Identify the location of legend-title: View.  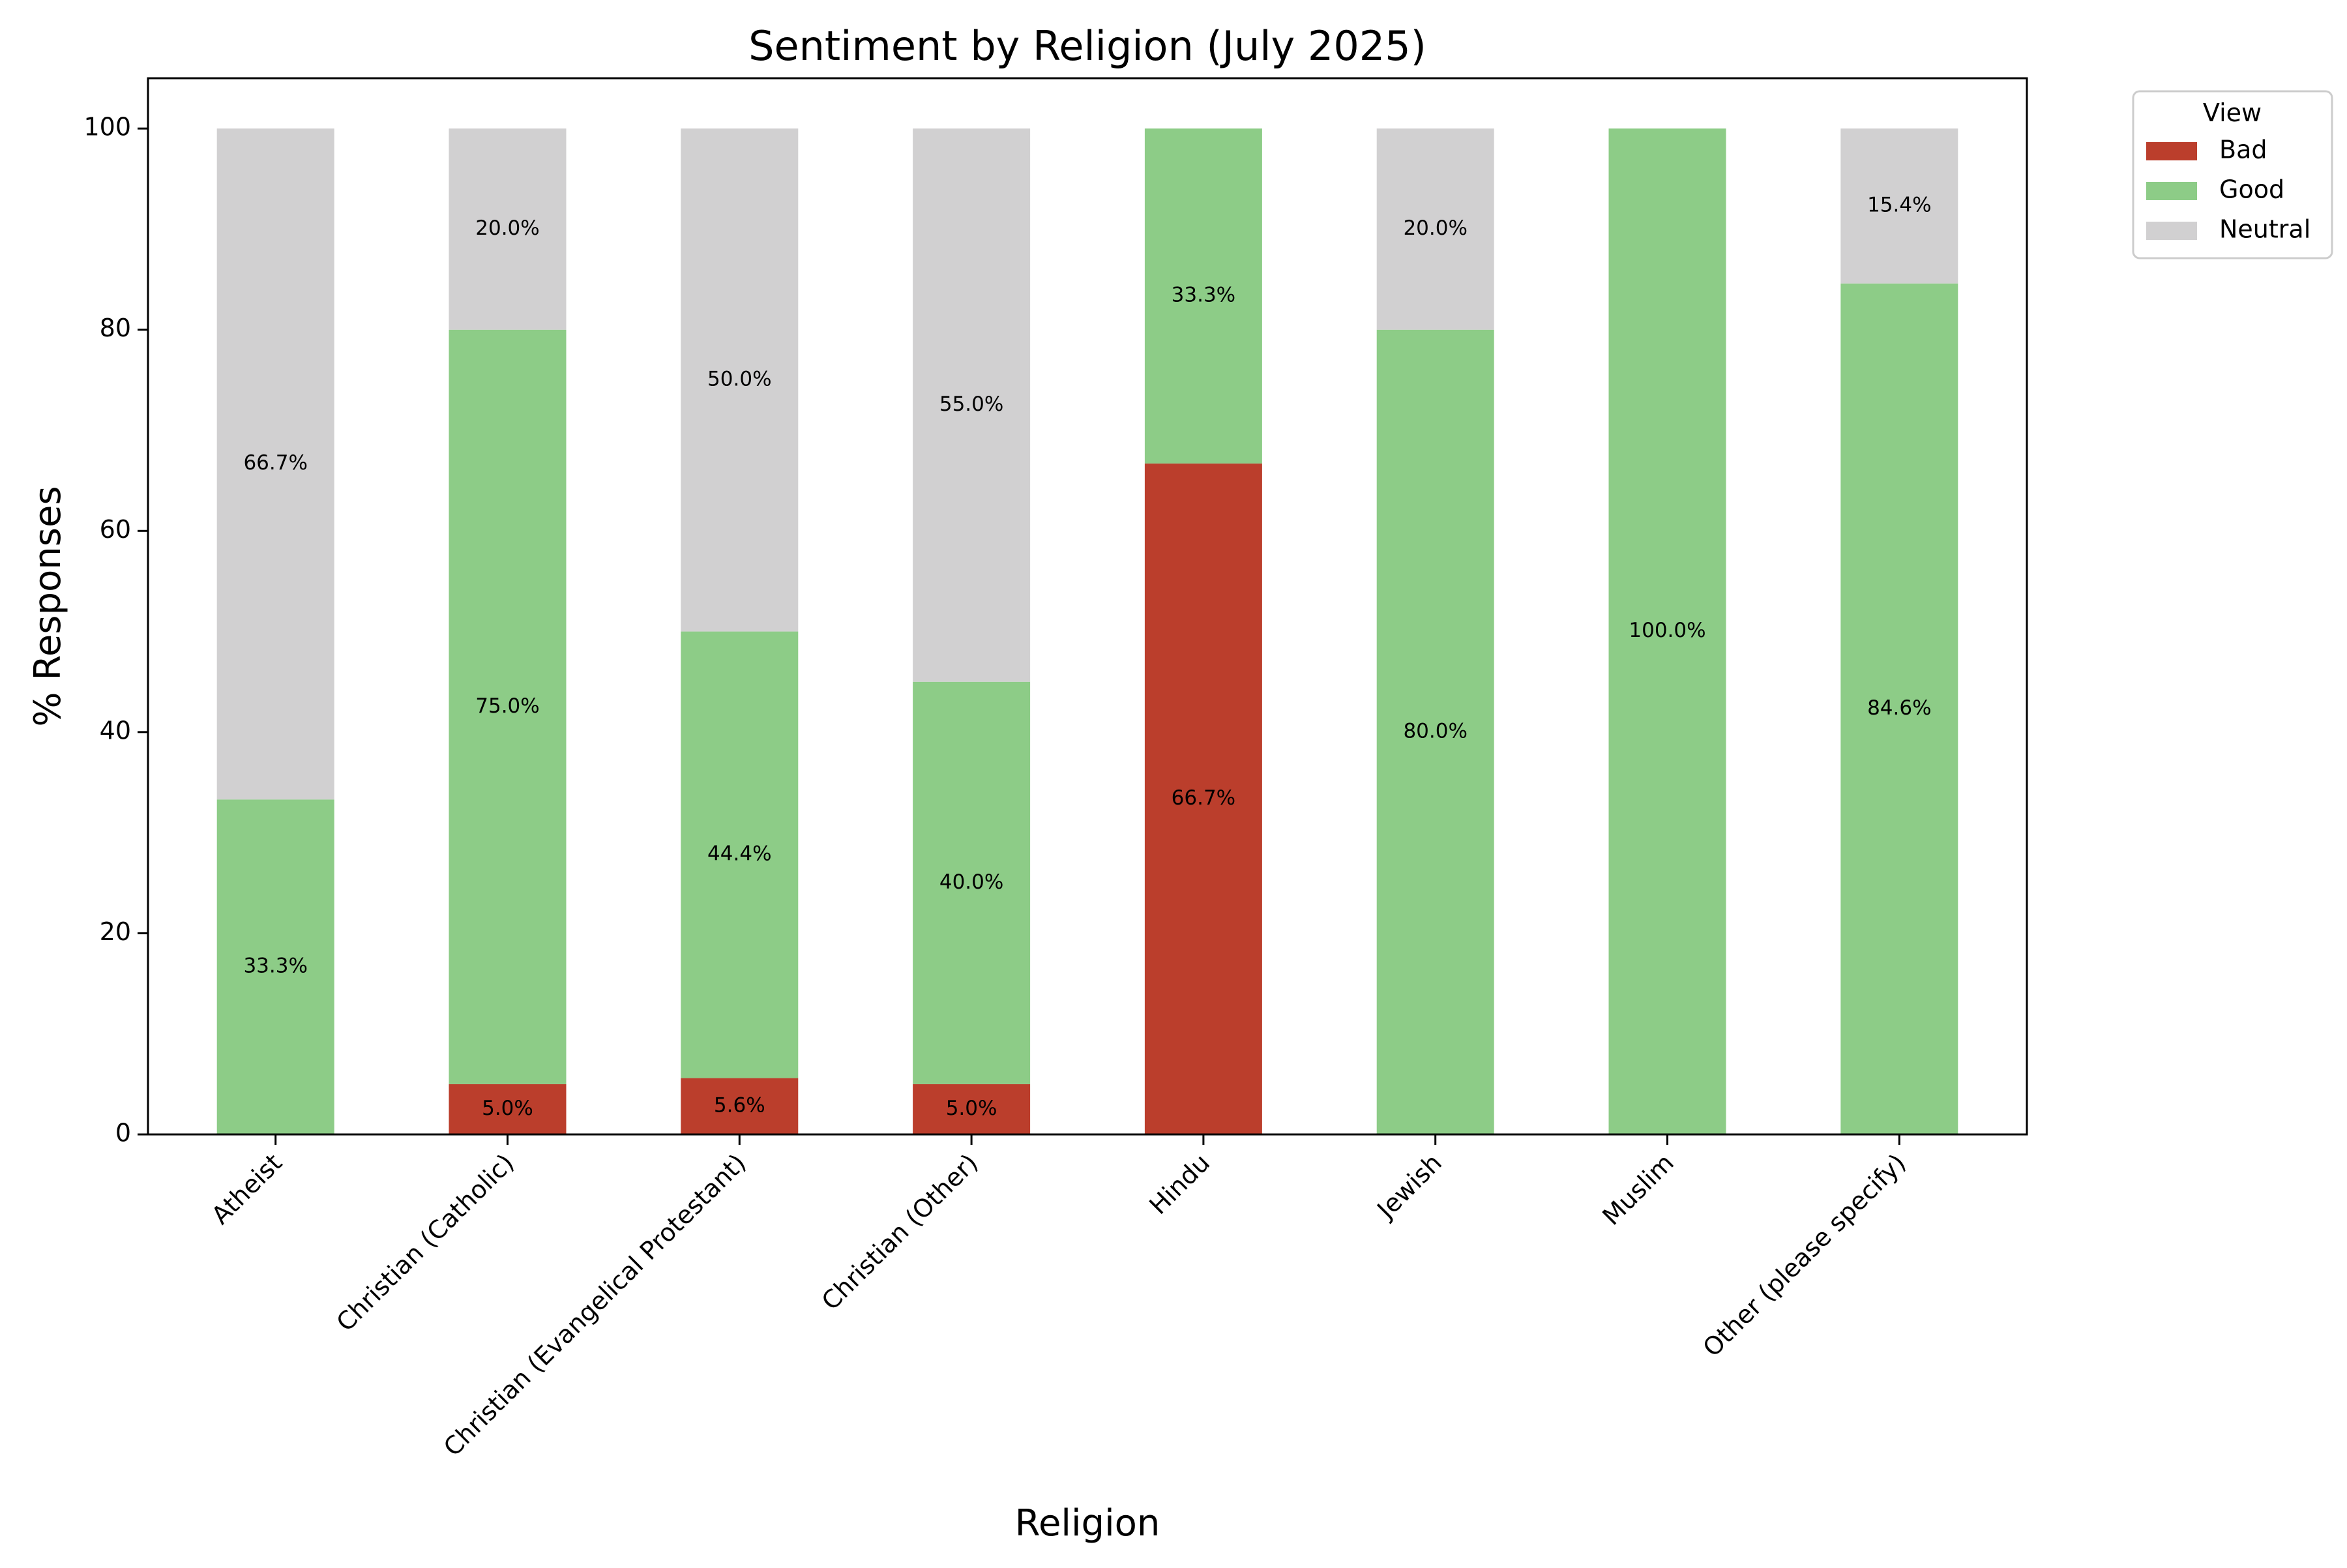
(2232, 113).